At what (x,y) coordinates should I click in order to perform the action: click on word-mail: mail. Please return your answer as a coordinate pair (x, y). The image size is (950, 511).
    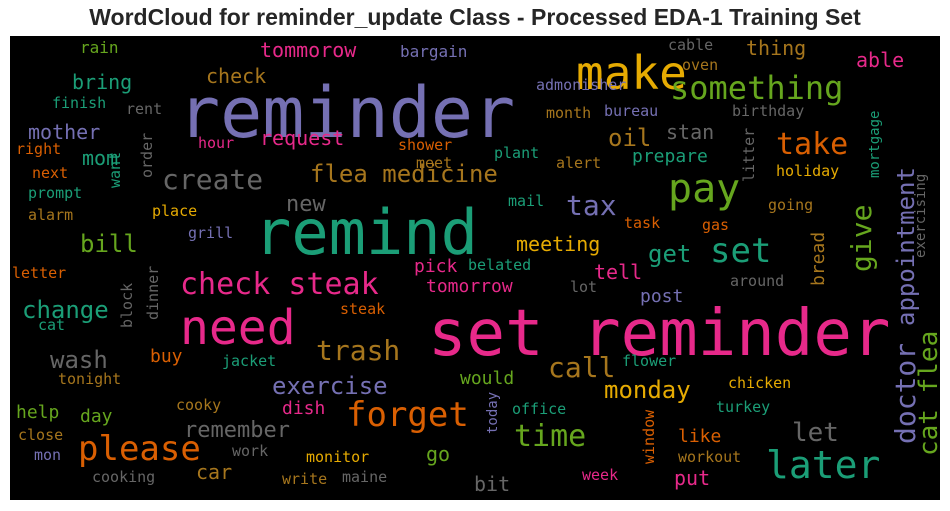
    Looking at the image, I should click on (526, 201).